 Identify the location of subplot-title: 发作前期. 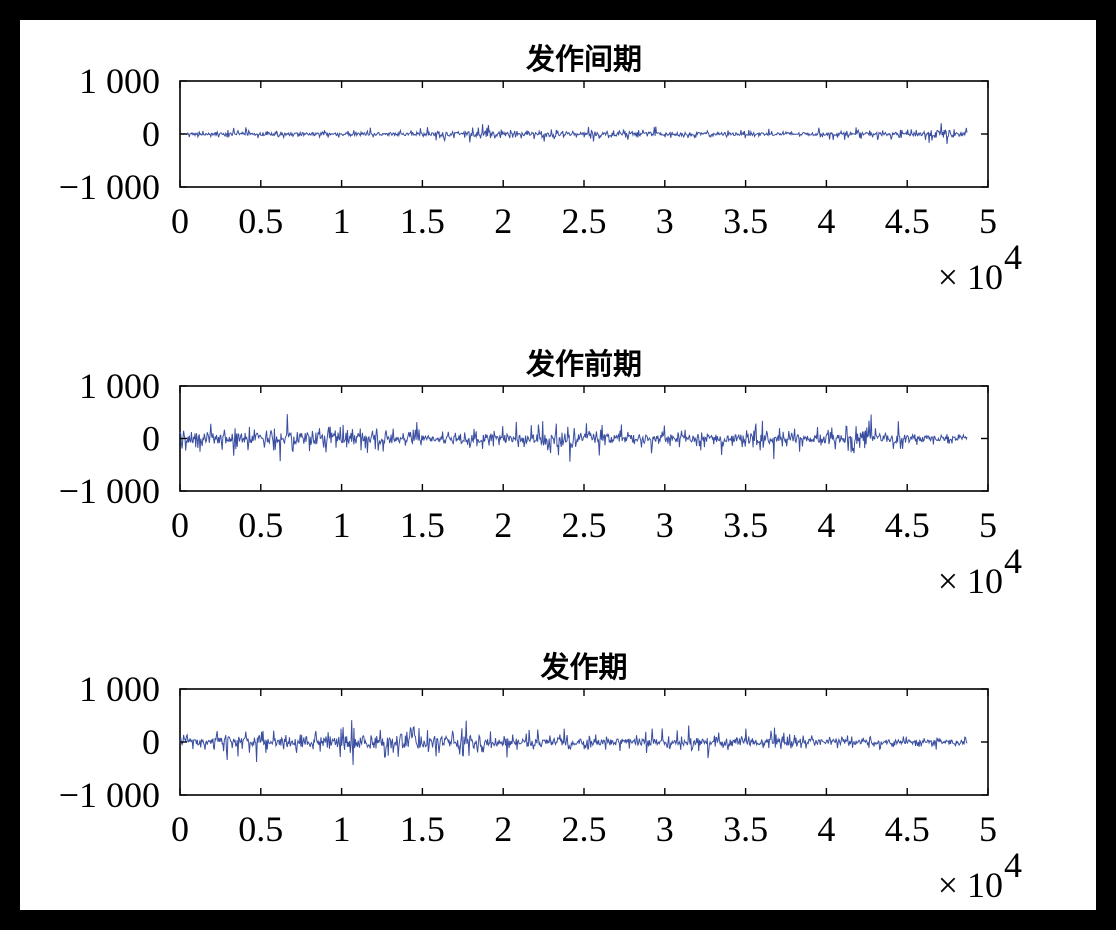
(583, 364).